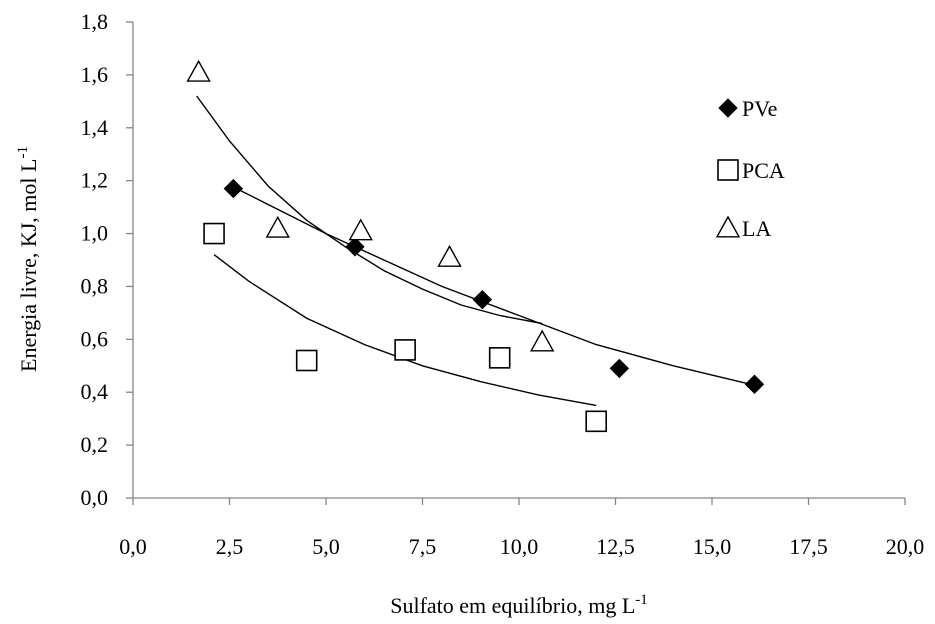 The image size is (935, 624). What do you see at coordinates (95, 233) in the screenshot?
I see `y-tick-label: 1,0` at bounding box center [95, 233].